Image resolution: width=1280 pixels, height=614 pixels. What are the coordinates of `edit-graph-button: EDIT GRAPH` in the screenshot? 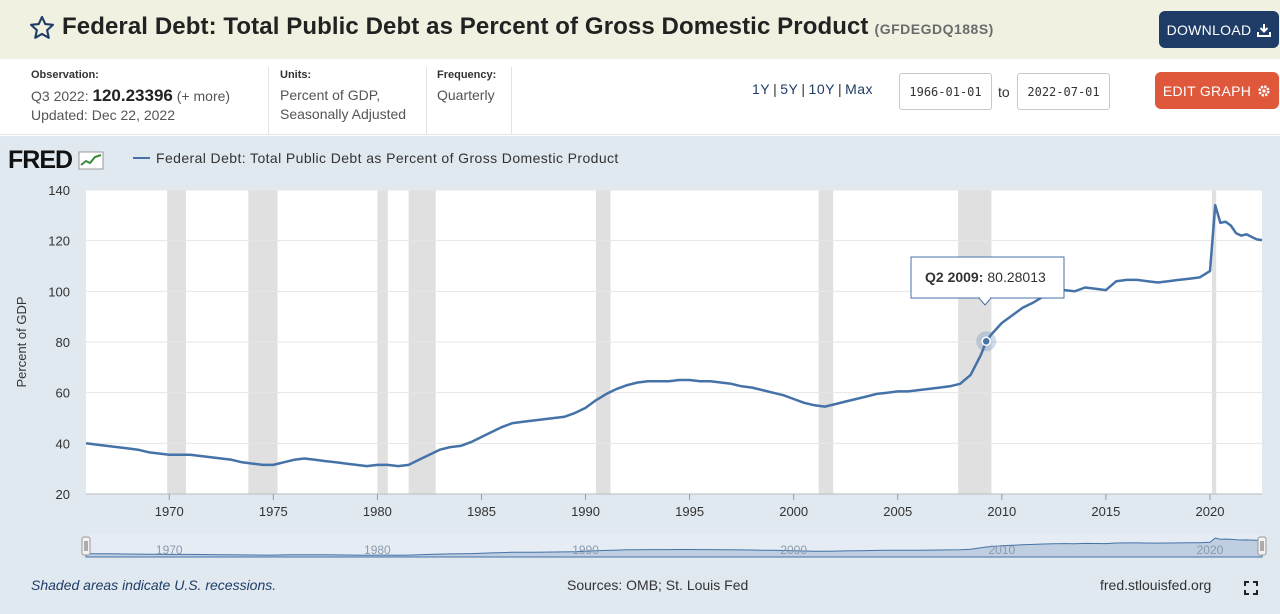 It's located at (1217, 90).